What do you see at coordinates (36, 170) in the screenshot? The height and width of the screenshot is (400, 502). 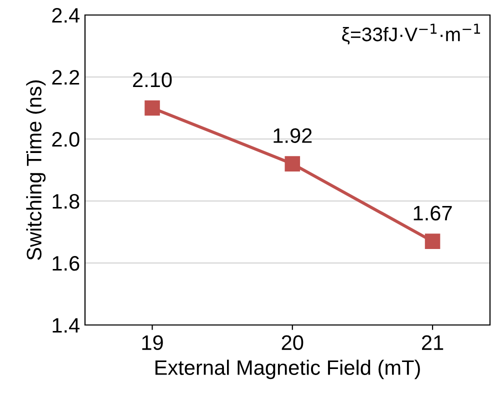 I see `y-axis-title: Switching Time (ns)` at bounding box center [36, 170].